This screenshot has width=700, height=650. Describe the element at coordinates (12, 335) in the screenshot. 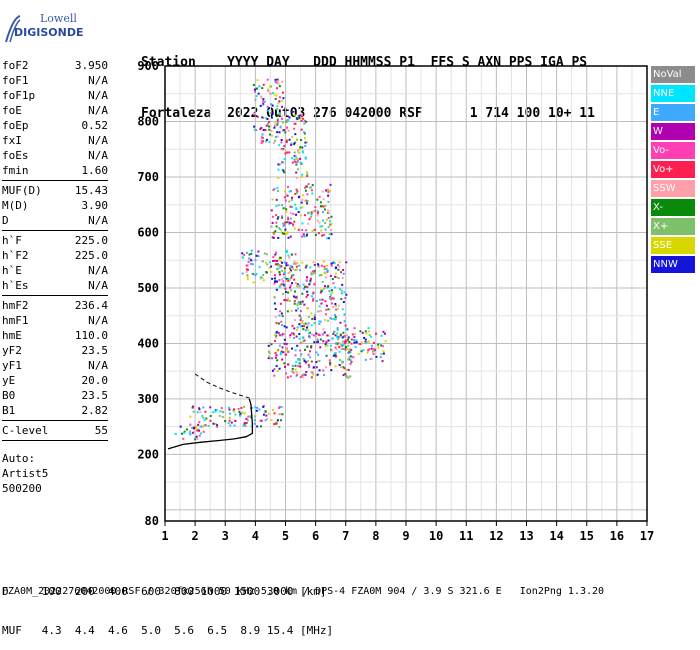

I see `param-key: hmE` at that location.